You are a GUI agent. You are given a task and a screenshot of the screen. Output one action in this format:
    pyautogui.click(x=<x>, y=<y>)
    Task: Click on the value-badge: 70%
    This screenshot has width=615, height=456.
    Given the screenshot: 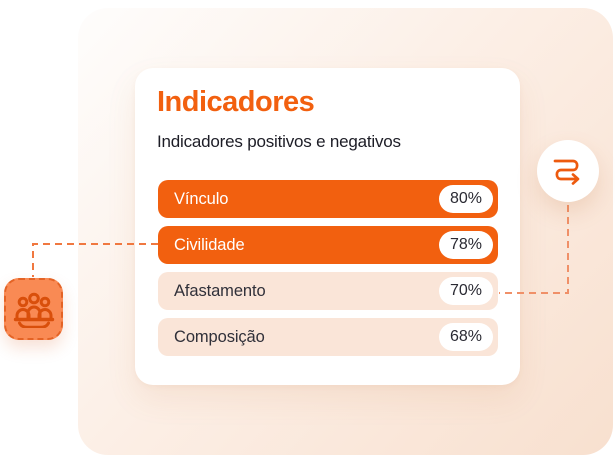 What is the action you would take?
    pyautogui.click(x=465, y=291)
    